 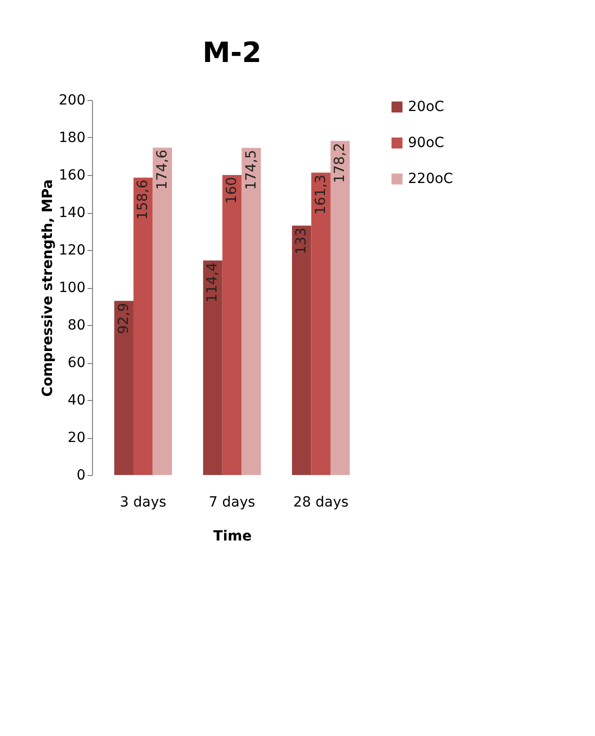 What do you see at coordinates (143, 502) in the screenshot?
I see `x-tick-label: 3 days` at bounding box center [143, 502].